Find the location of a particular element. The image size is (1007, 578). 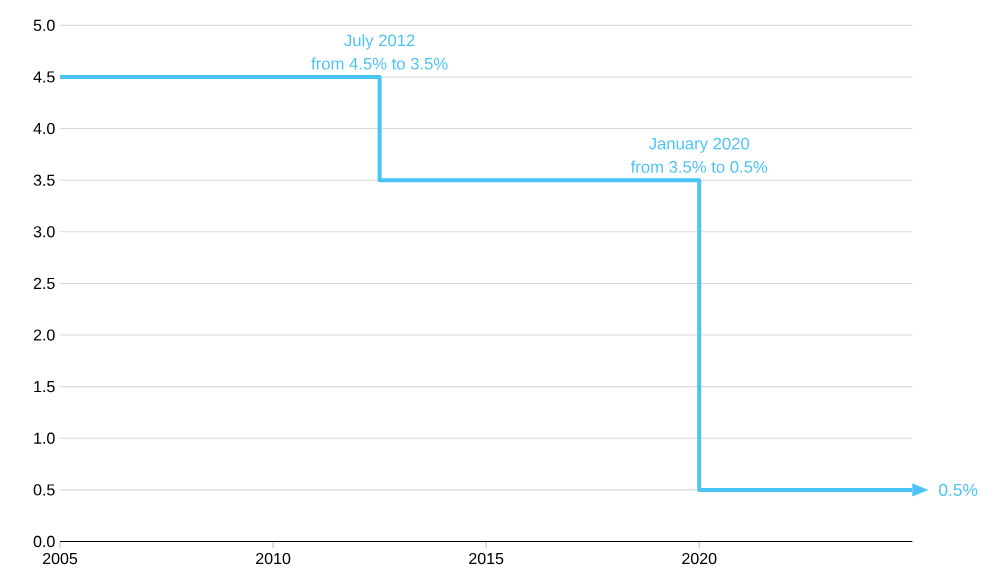

annotation: 0.5% is located at coordinates (958, 490).